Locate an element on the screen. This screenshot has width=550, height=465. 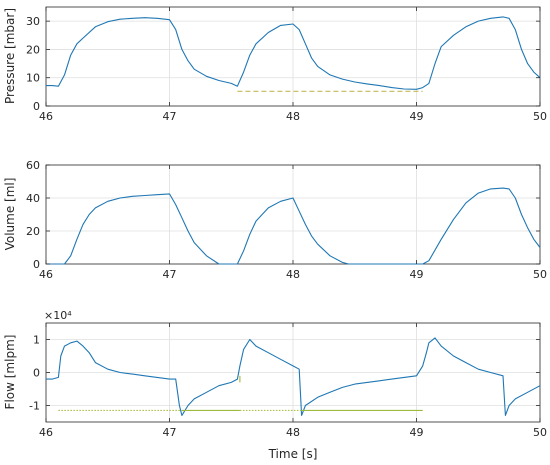
volume-xtick-label: 47 is located at coordinates (170, 274).